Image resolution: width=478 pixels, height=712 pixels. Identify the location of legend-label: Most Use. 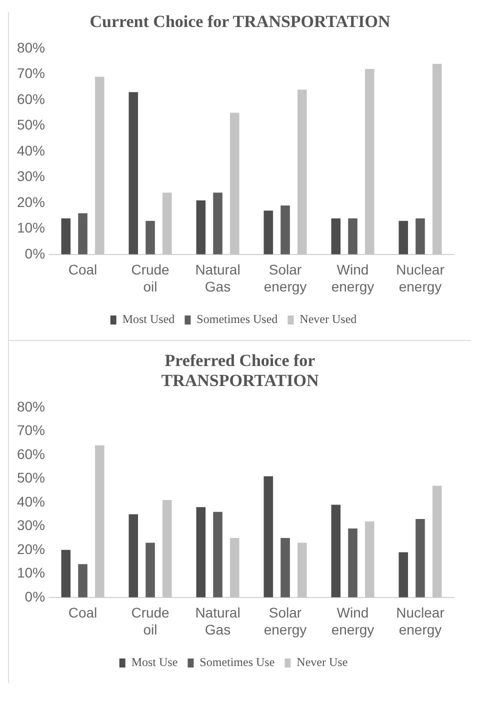
(154, 662).